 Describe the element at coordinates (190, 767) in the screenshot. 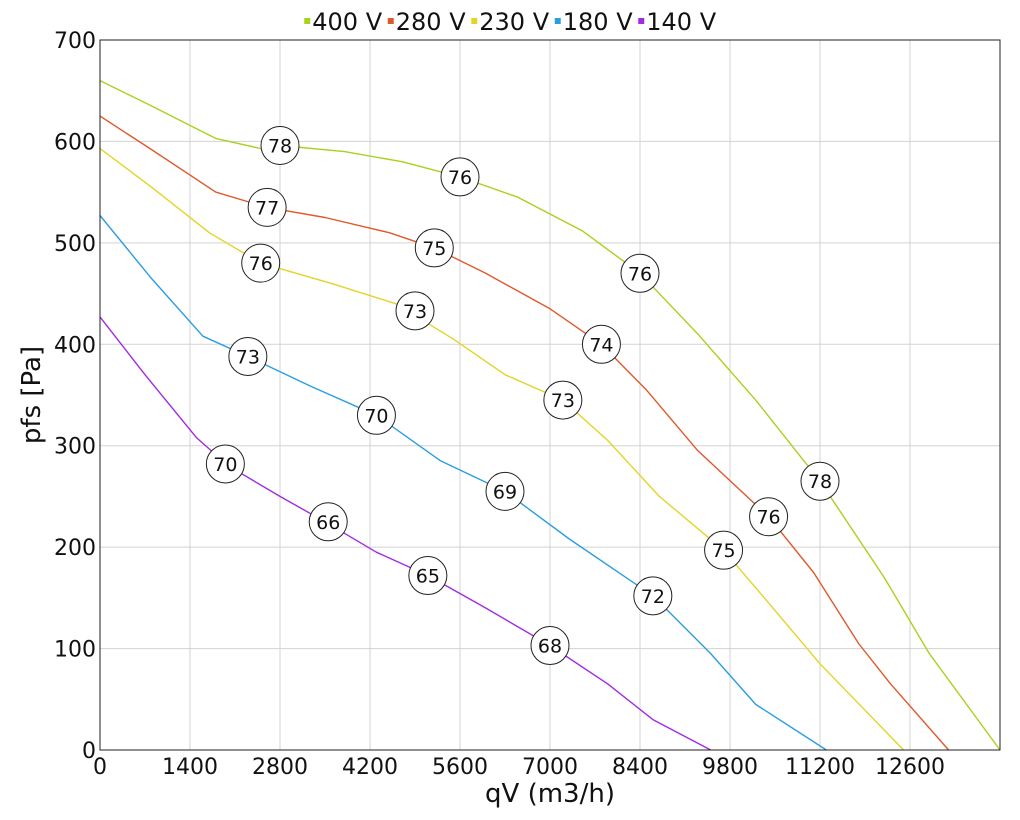

I see `x-tick-label: 1400` at that location.